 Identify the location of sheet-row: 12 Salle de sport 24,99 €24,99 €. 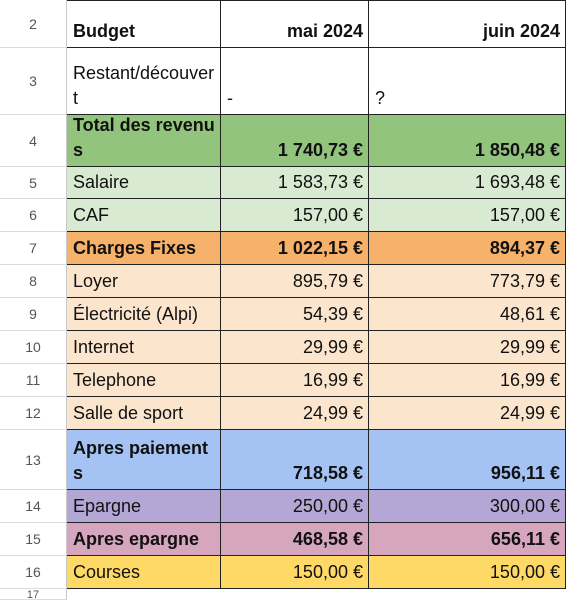
(283, 413).